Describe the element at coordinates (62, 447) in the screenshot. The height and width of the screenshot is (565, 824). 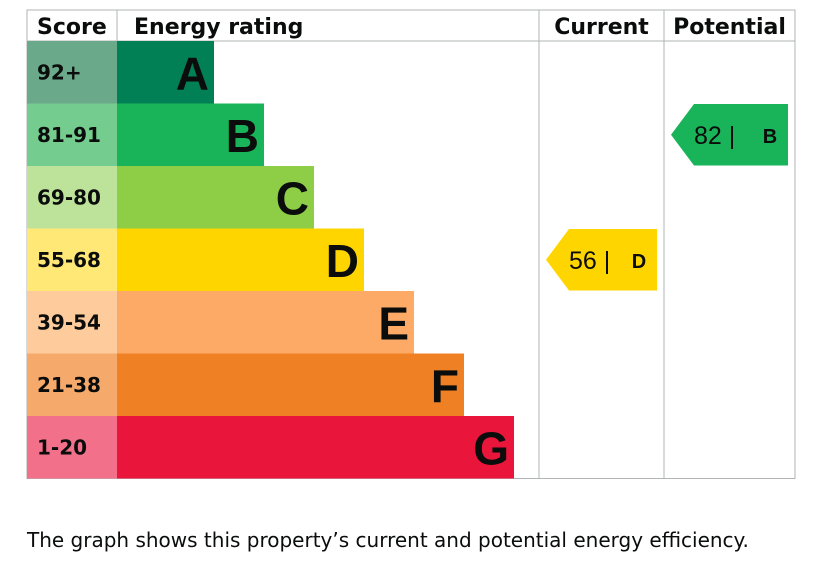
I see `score-label-g: 1-20` at that location.